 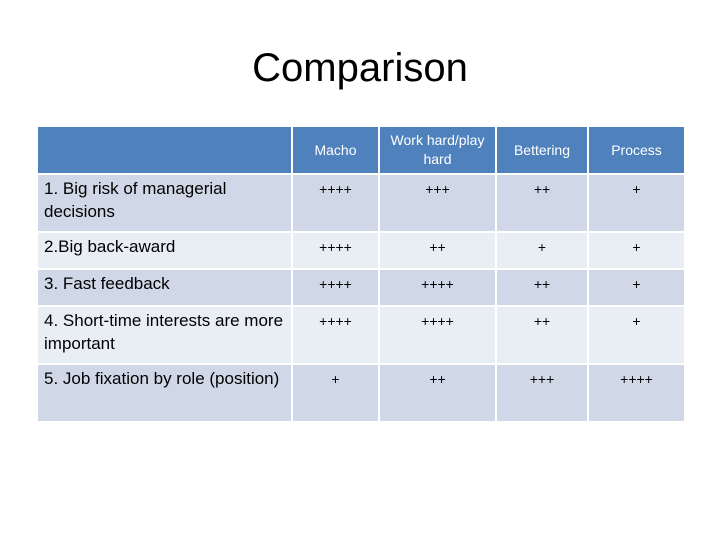 I want to click on table-row: 2.Big back-award ++++ ++ + +, so click(x=361, y=250).